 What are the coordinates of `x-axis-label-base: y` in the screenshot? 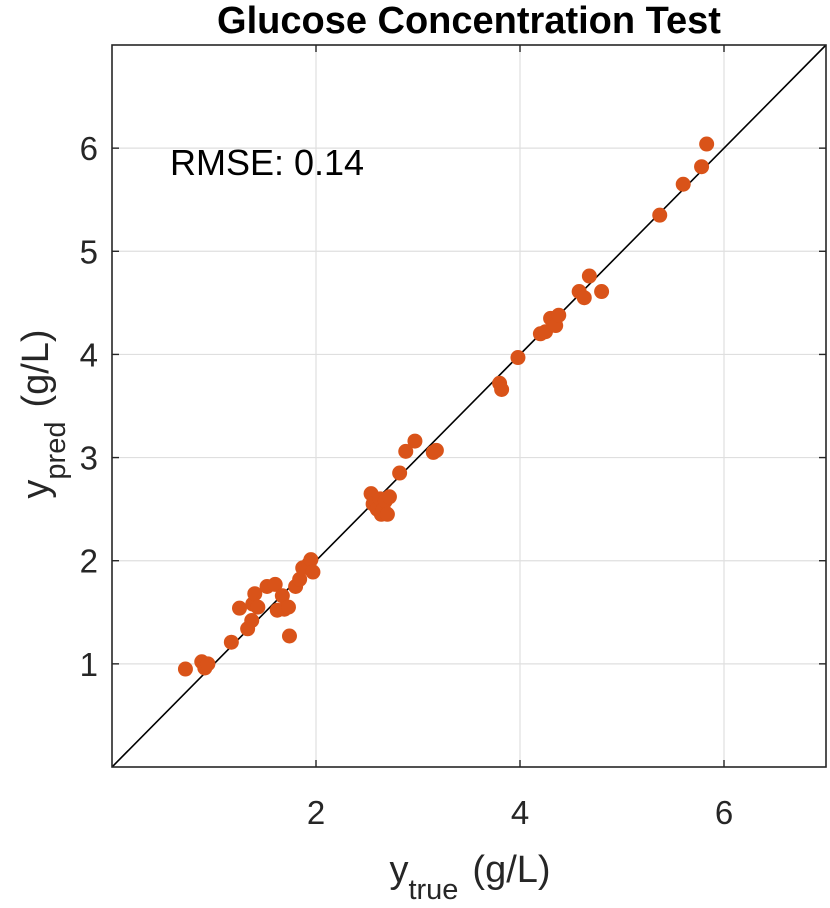 It's located at (398, 870).